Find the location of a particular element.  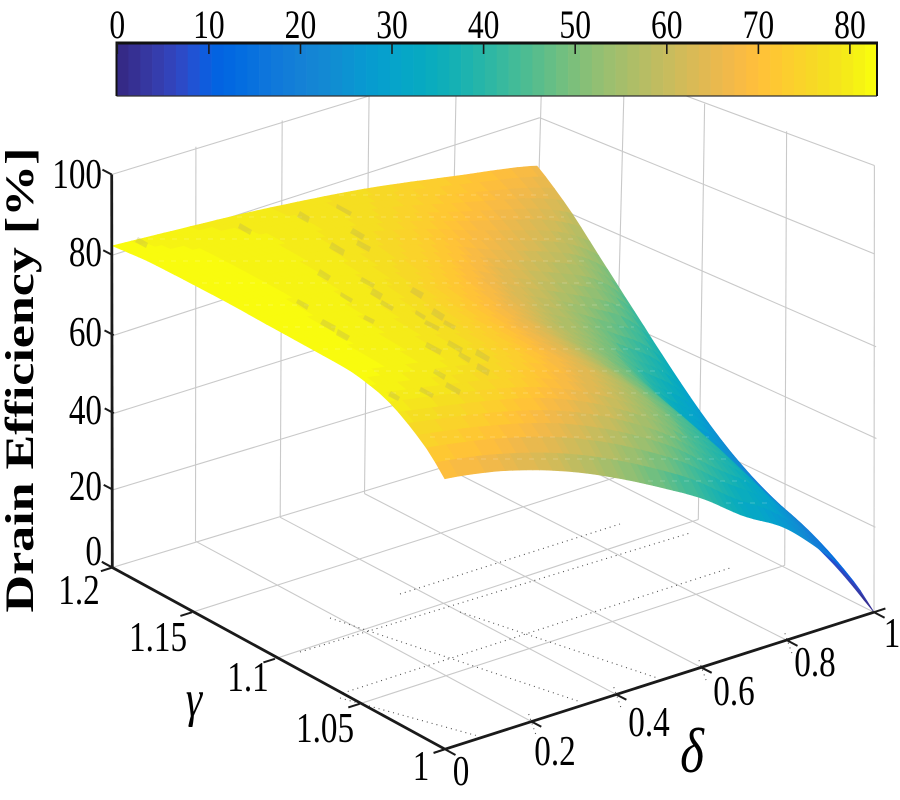

svg-text: 1.2 is located at coordinates (78, 590).